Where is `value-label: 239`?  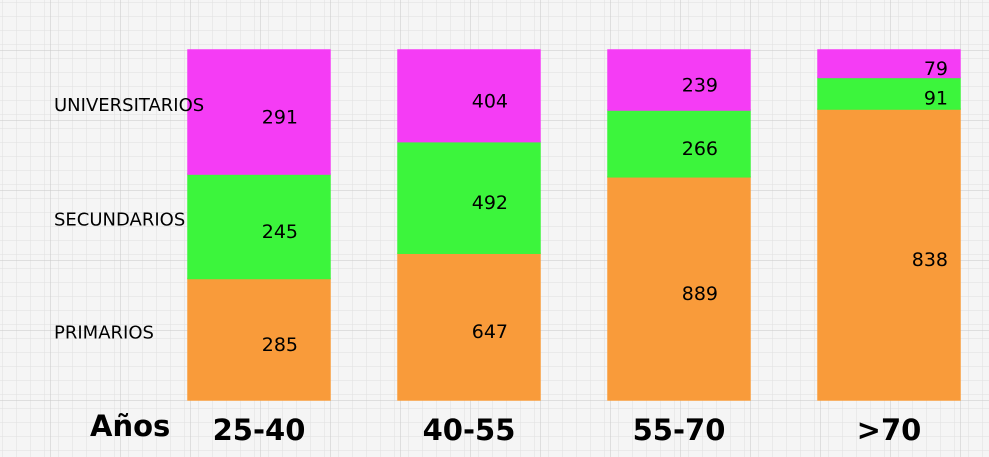
value-label: 239 is located at coordinates (700, 86).